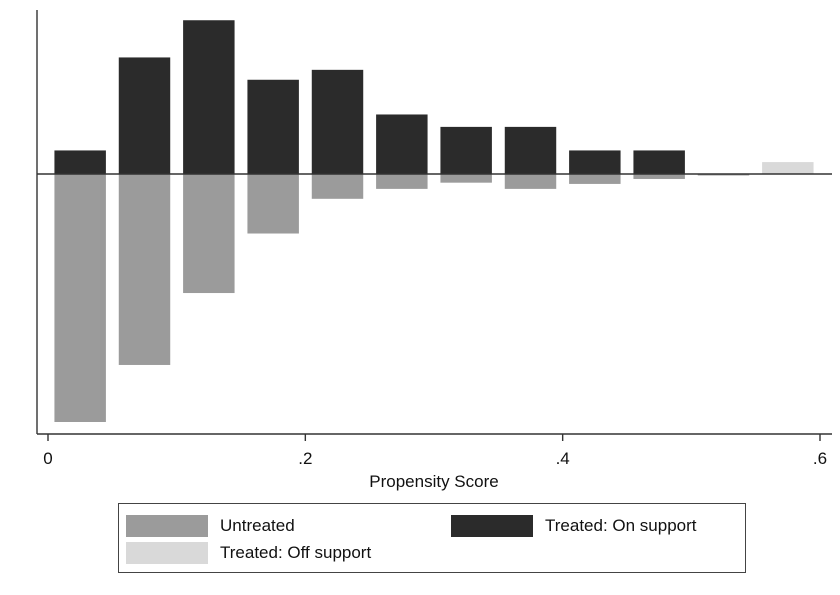  I want to click on legend-item-treated-on-support: Treated: On support, so click(574, 526).